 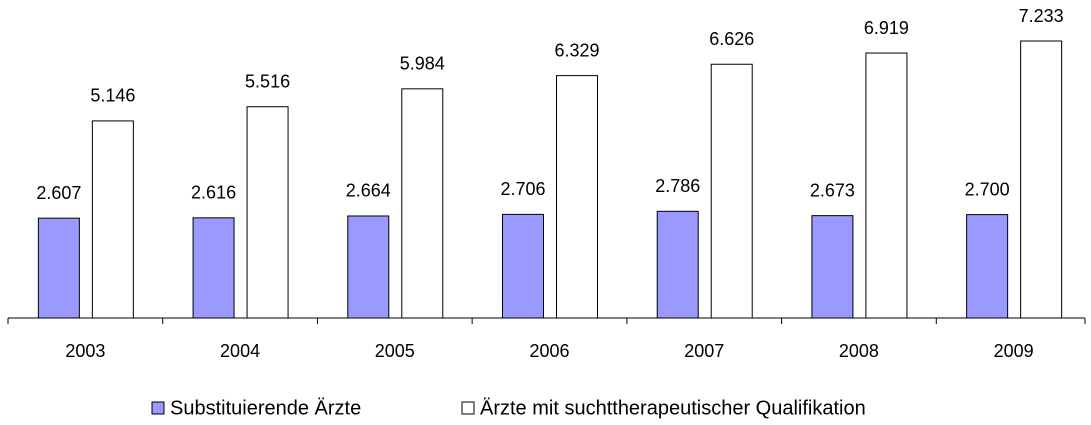 What do you see at coordinates (1014, 351) in the screenshot?
I see `x-tick-label: 2009` at bounding box center [1014, 351].